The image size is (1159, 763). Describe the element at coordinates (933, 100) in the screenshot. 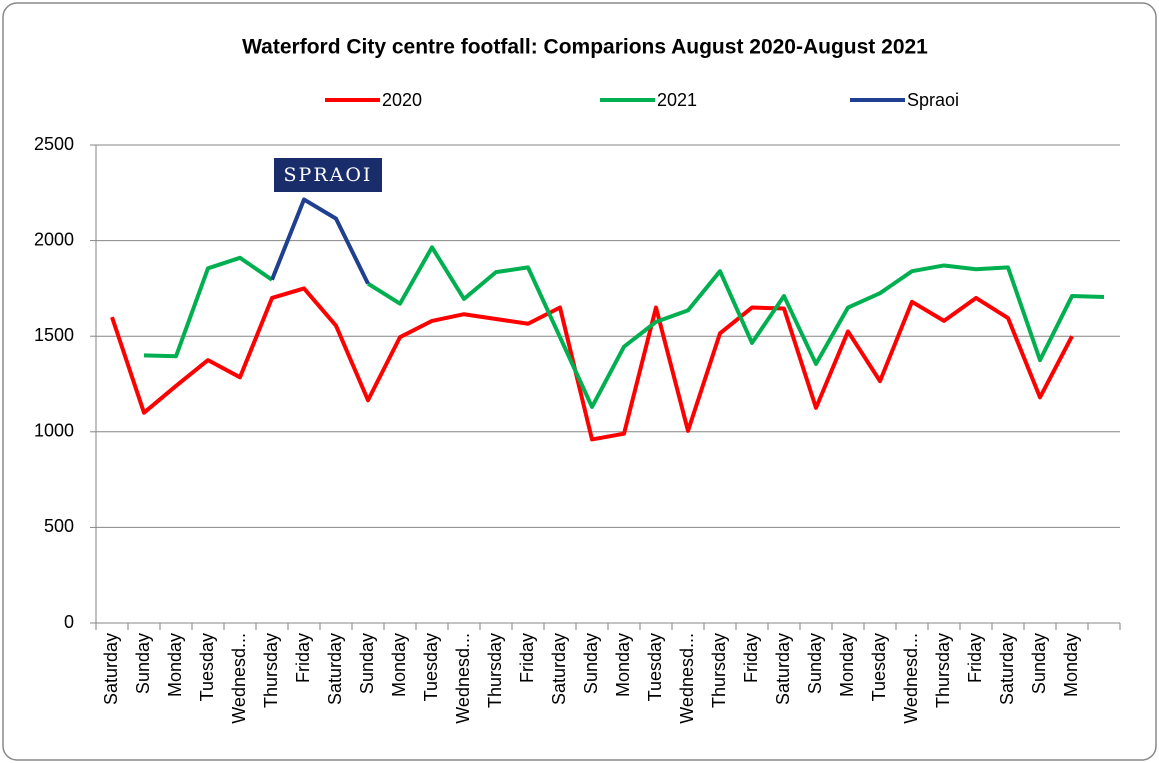

I see `legend-label: Spraoi` at that location.